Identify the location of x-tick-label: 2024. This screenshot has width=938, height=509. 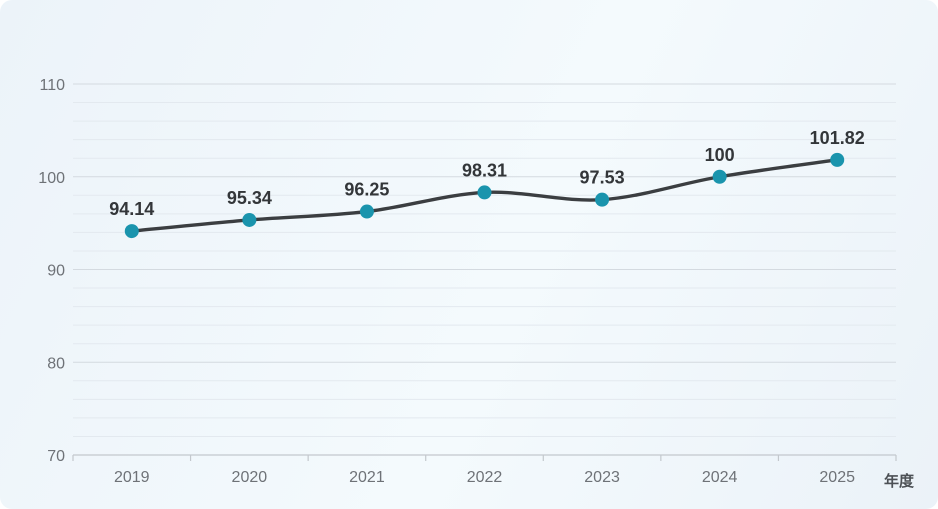
(720, 477).